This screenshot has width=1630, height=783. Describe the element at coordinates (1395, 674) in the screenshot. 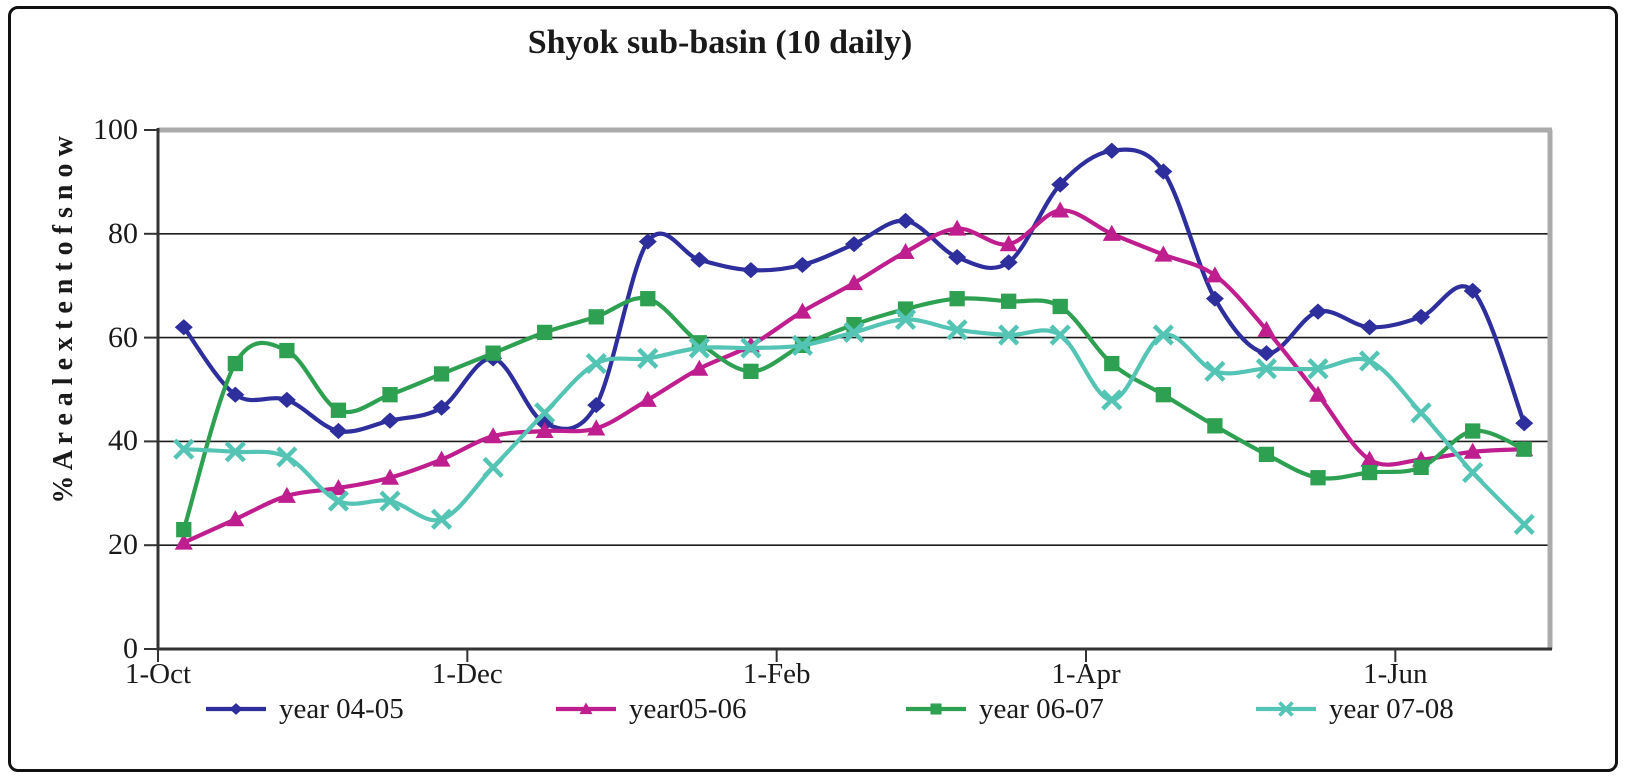

I see `x-tick-label: 1-Jun` at that location.